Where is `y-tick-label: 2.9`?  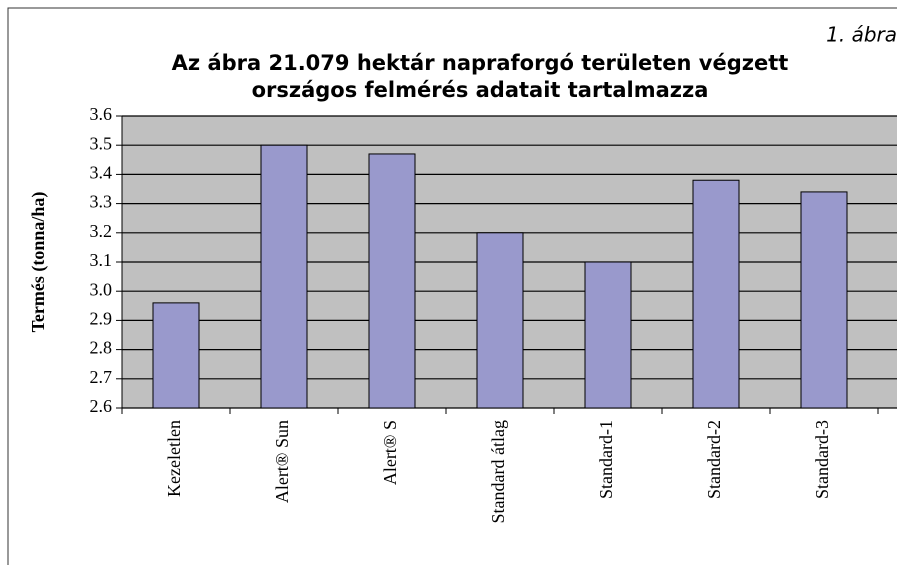
y-tick-label: 2.9 is located at coordinates (101, 319).